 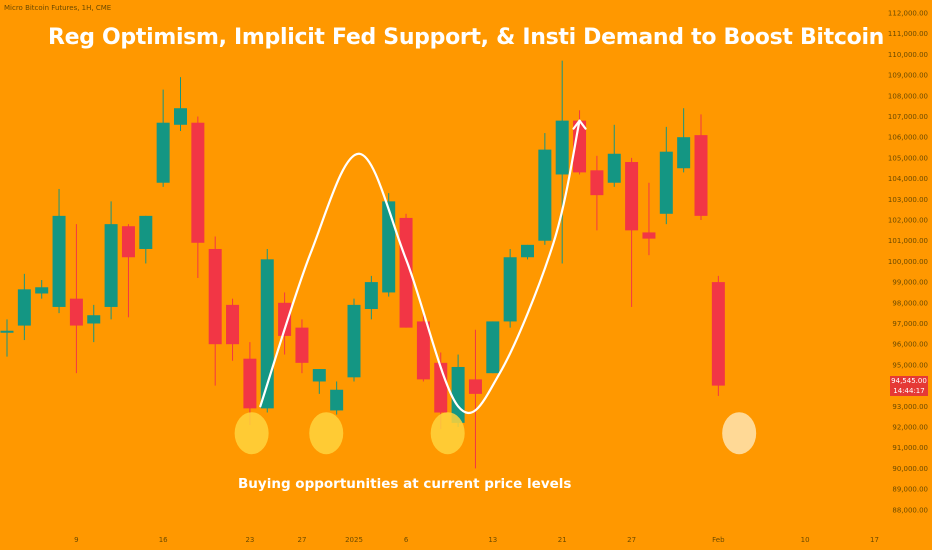 I want to click on x-tick-label: 21, so click(x=562, y=540).